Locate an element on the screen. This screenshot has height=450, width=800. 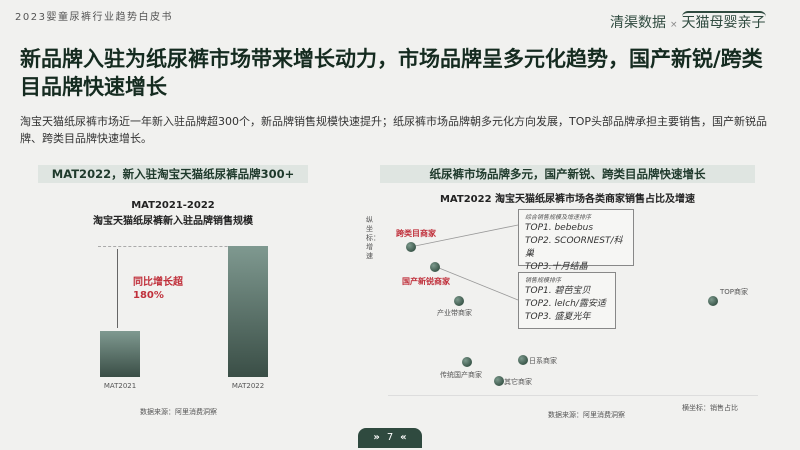
point-label: TOP商家 is located at coordinates (734, 292).